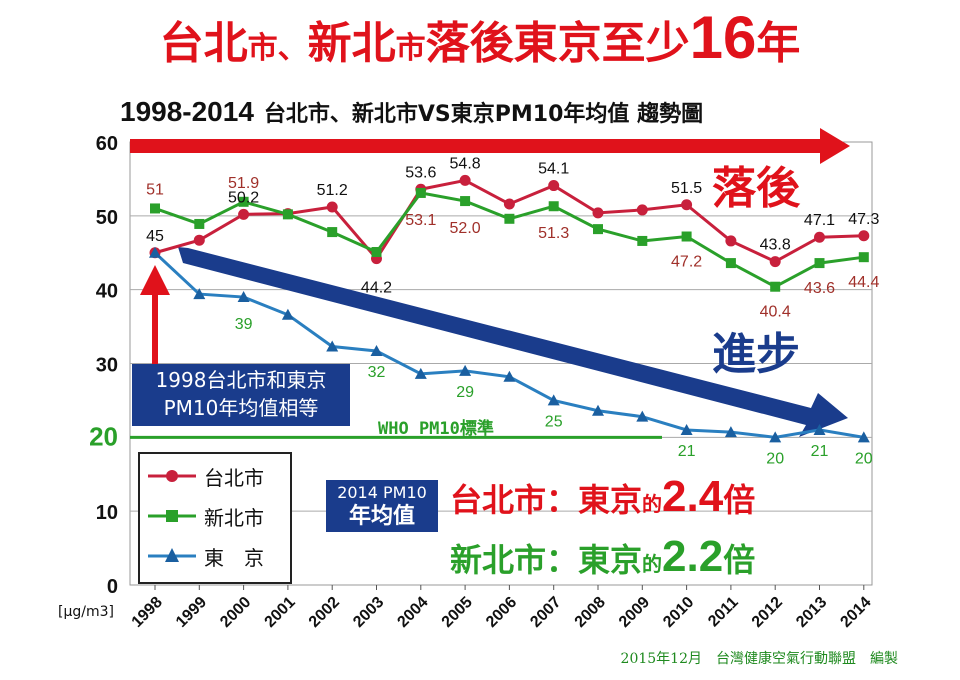 Image resolution: width=960 pixels, height=680 pixels. I want to click on chart-title: 台北市、新北市落後東京至少16年, so click(480, 43).